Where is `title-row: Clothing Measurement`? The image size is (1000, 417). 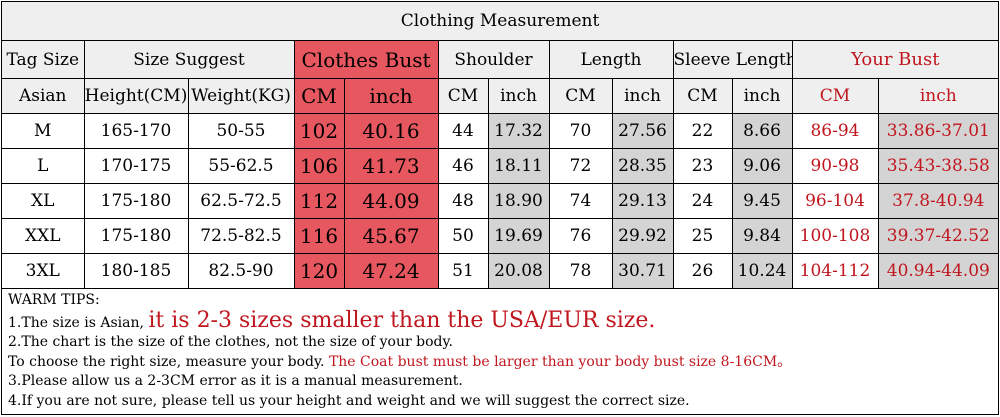
title-row: Clothing Measurement is located at coordinates (500, 21).